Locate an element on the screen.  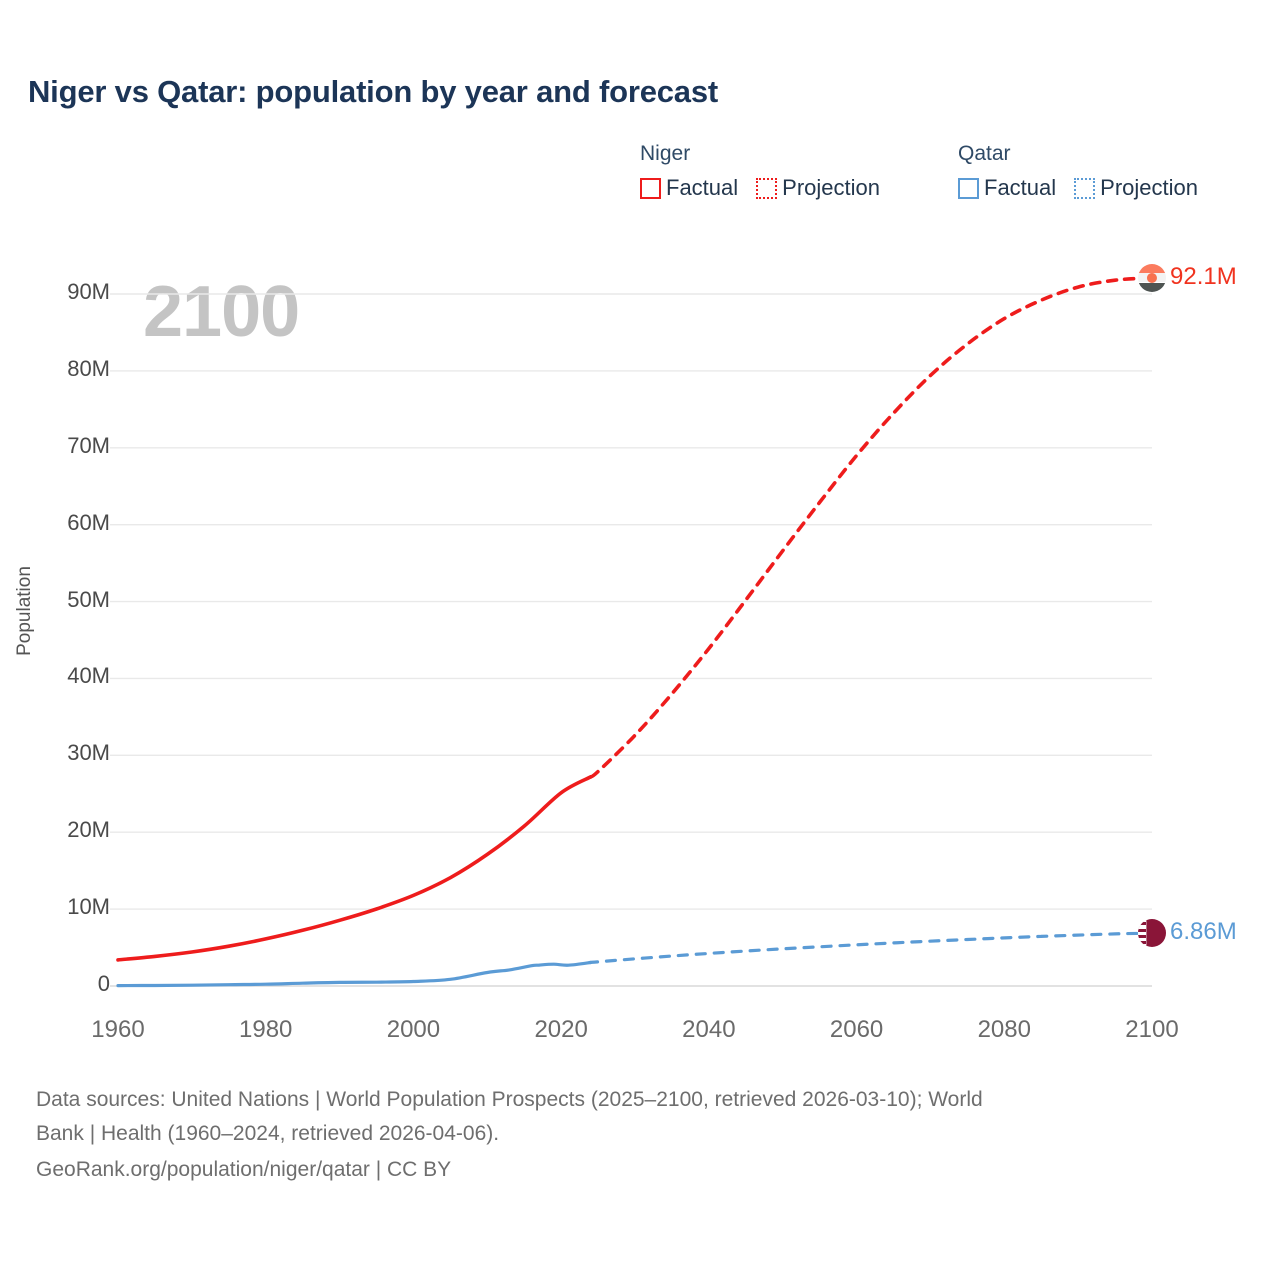
x-axis-ticks: 1960 1980 2000 2020 2040 2060 2080 2100 is located at coordinates (640, 1030).